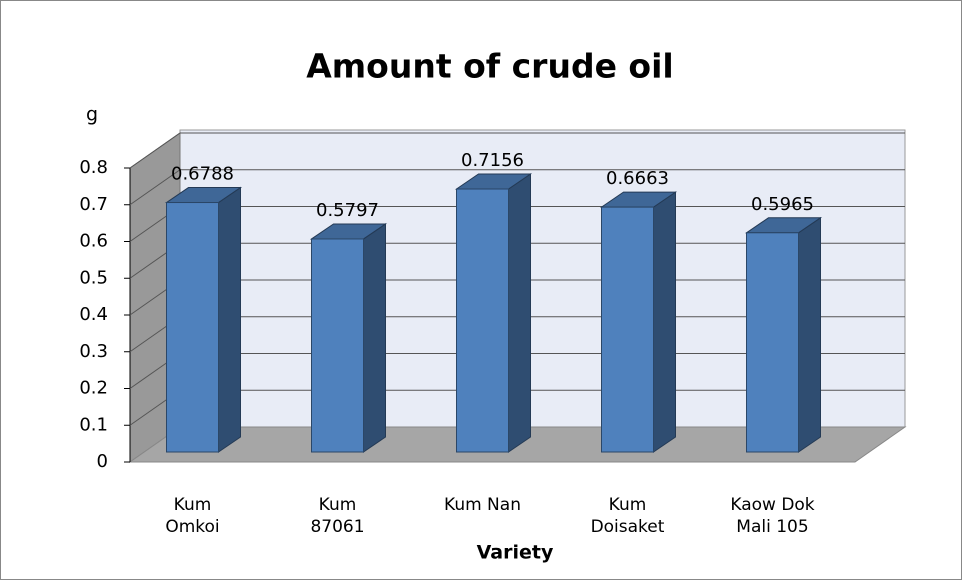 This screenshot has width=962, height=580. I want to click on x-tick-label: Kum Nan, so click(482, 505).